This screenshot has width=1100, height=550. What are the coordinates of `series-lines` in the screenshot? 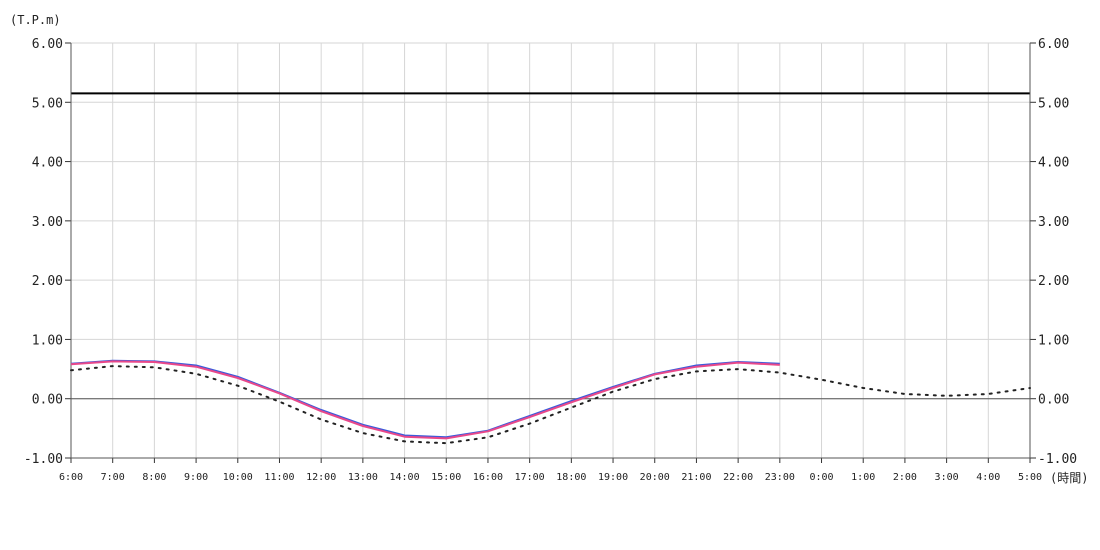 It's located at (550, 402).